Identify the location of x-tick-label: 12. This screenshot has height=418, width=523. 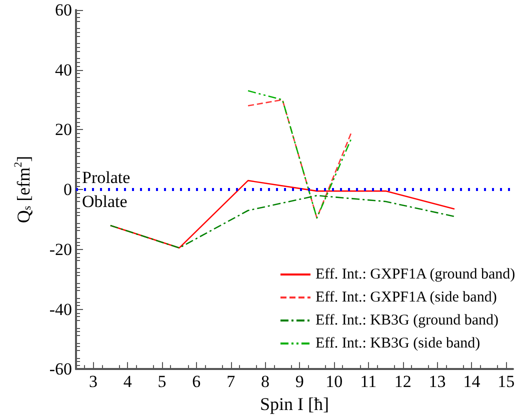
(403, 382).